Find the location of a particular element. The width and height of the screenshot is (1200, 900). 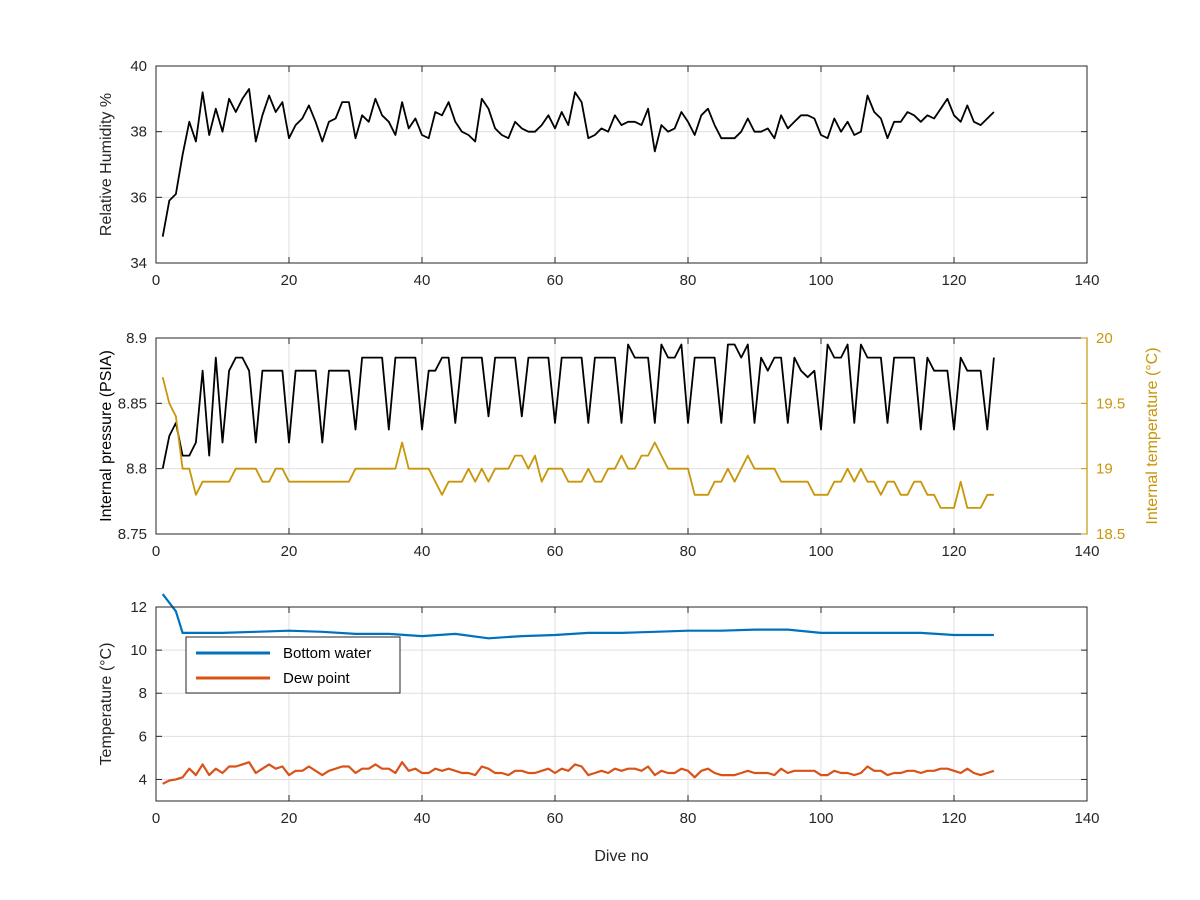

y-tick-label: 40 is located at coordinates (138, 66).